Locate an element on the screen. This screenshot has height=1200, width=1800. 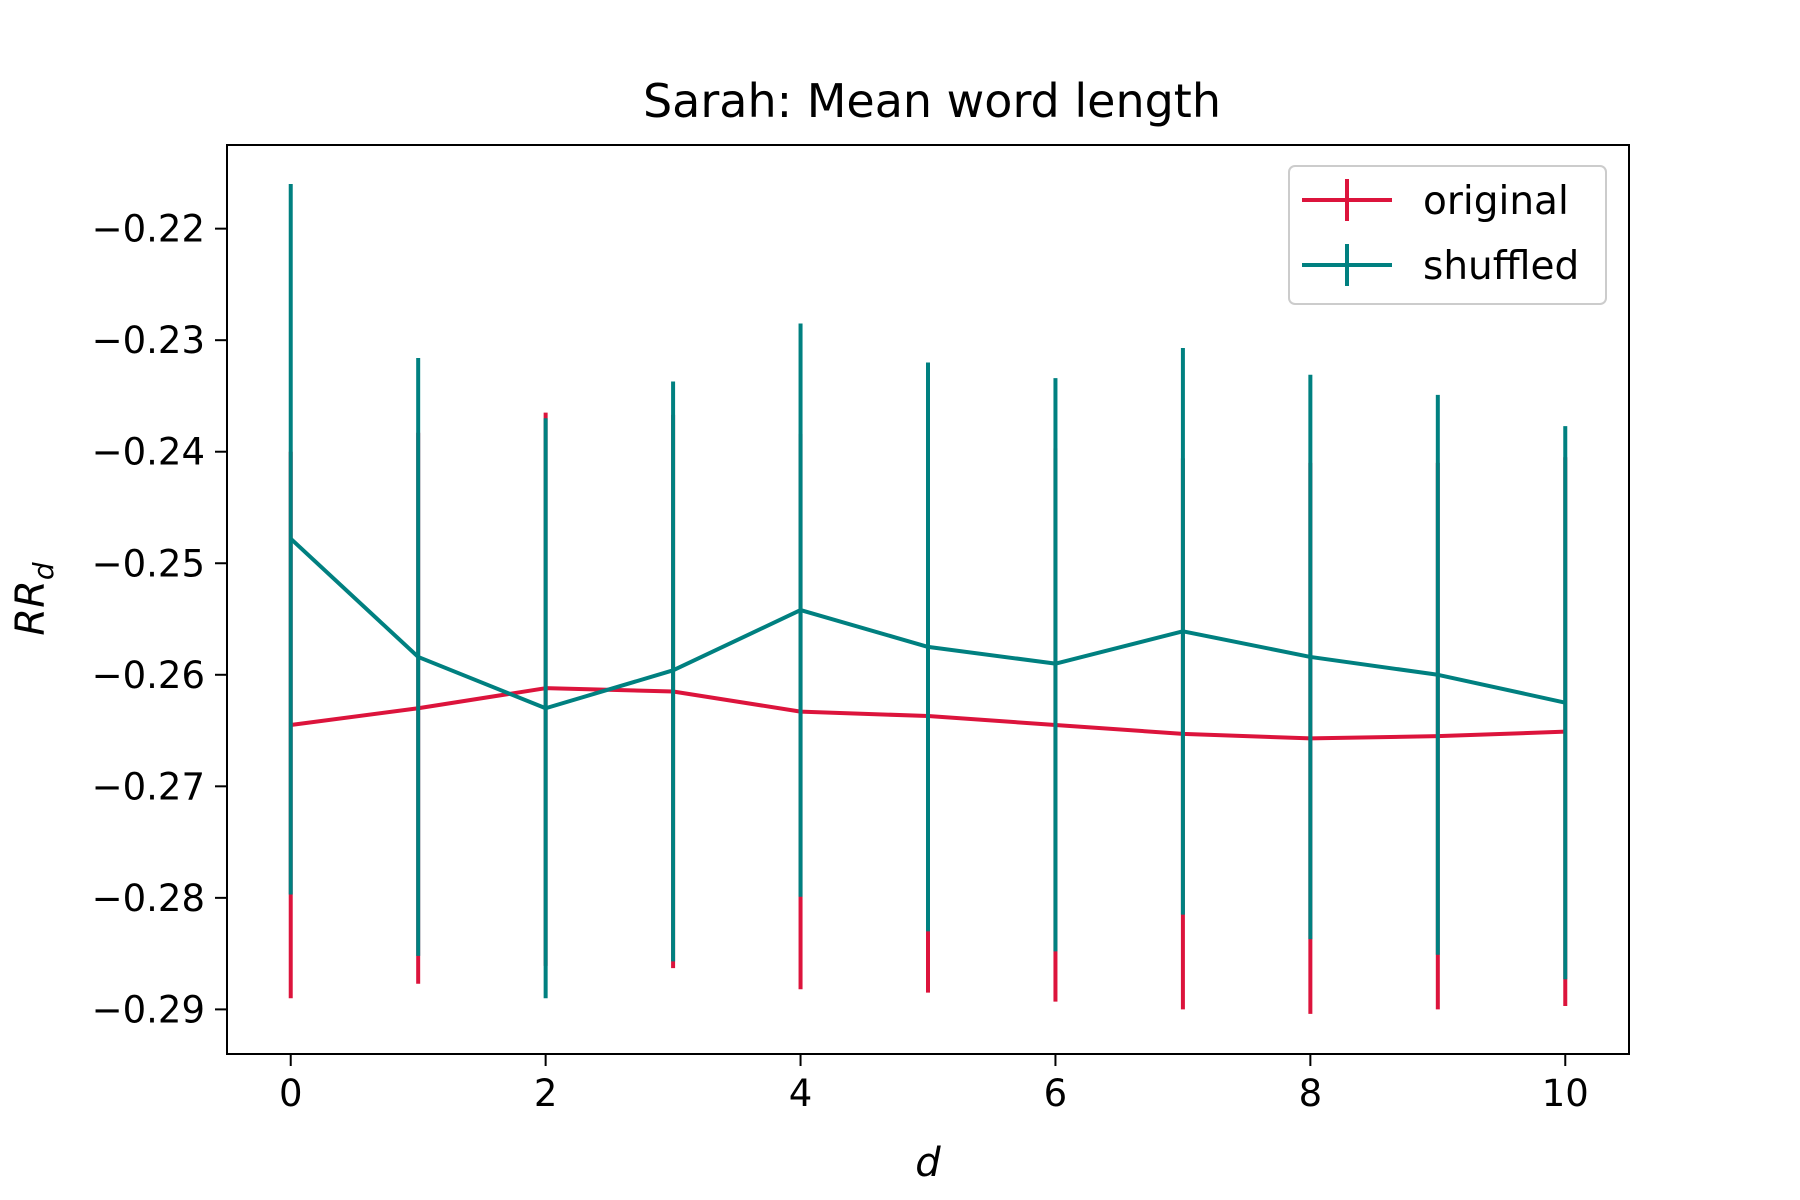
y-tick-label: −0.24 is located at coordinates (148, 452).